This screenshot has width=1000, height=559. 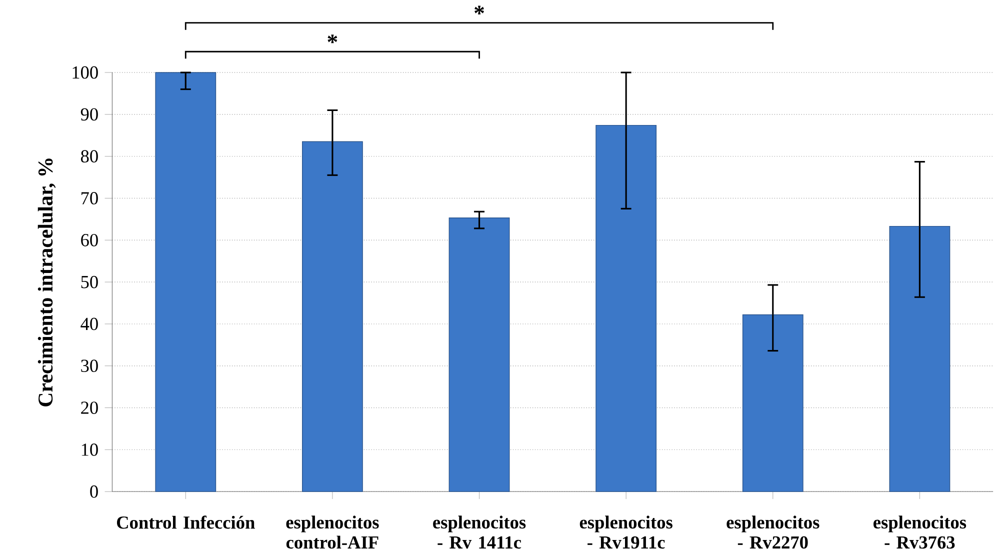 What do you see at coordinates (85, 72) in the screenshot?
I see `y-tick-label: 100` at bounding box center [85, 72].